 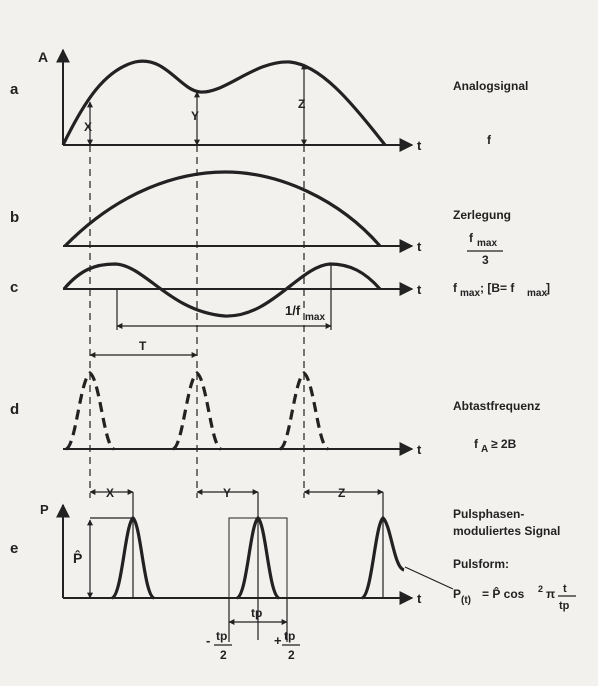 What do you see at coordinates (485, 260) in the screenshot?
I see `fmax3-den: 3` at bounding box center [485, 260].